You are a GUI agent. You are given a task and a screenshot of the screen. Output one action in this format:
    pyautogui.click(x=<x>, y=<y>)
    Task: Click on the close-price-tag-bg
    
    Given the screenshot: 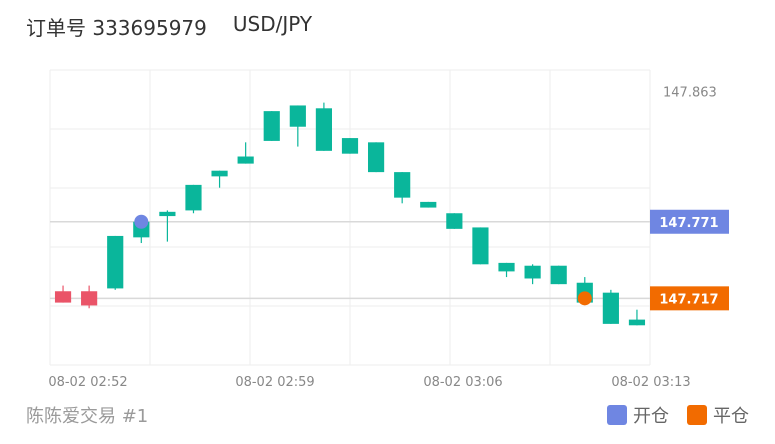 What is the action you would take?
    pyautogui.click(x=689, y=298)
    